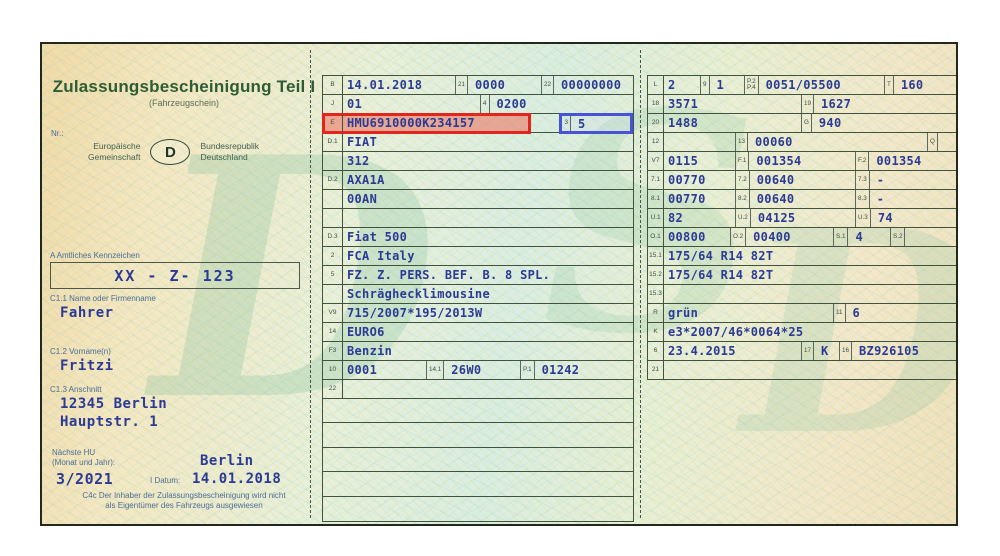  I want to click on field-key: D.3, so click(333, 237).